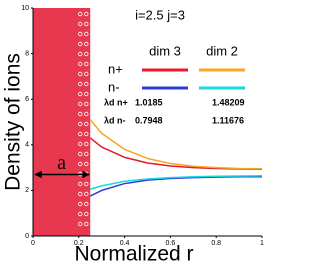  Describe the element at coordinates (13, 122) in the screenshot. I see `y-axis-label: Density of ions` at that location.